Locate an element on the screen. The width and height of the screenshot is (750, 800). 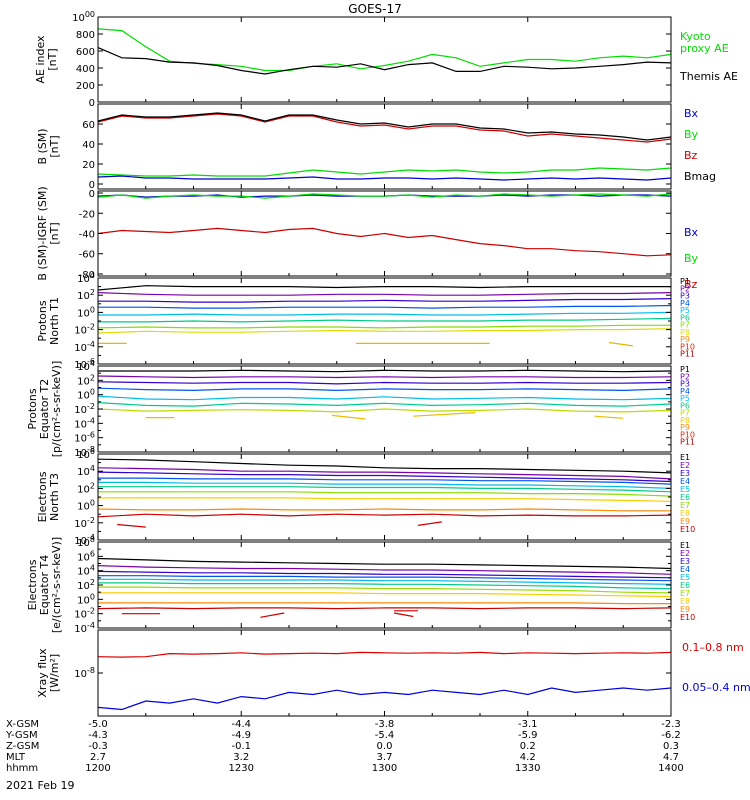
legend-label: E9 is located at coordinates (685, 521).